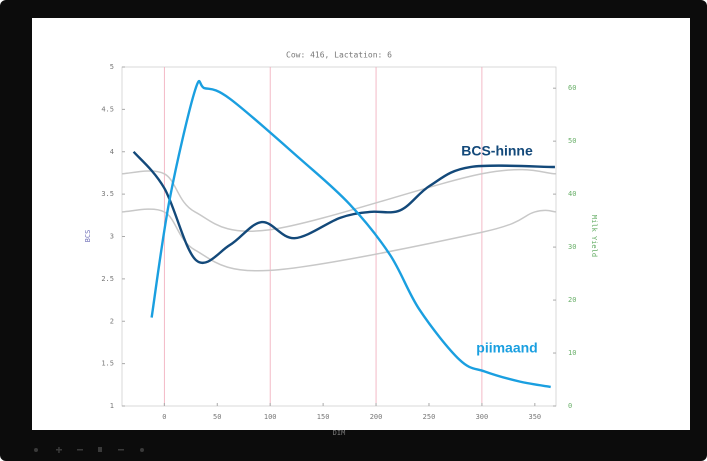 The width and height of the screenshot is (707, 461). Describe the element at coordinates (594, 236) in the screenshot. I see `y2-axis-label: Milk Yield` at that location.